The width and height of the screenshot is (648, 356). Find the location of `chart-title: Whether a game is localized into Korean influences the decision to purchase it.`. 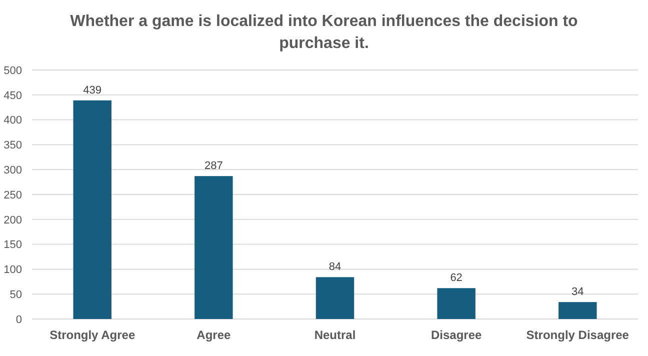

chart-title: Whether a game is localized into Korean influences the decision to purchase it. is located at coordinates (324, 32).